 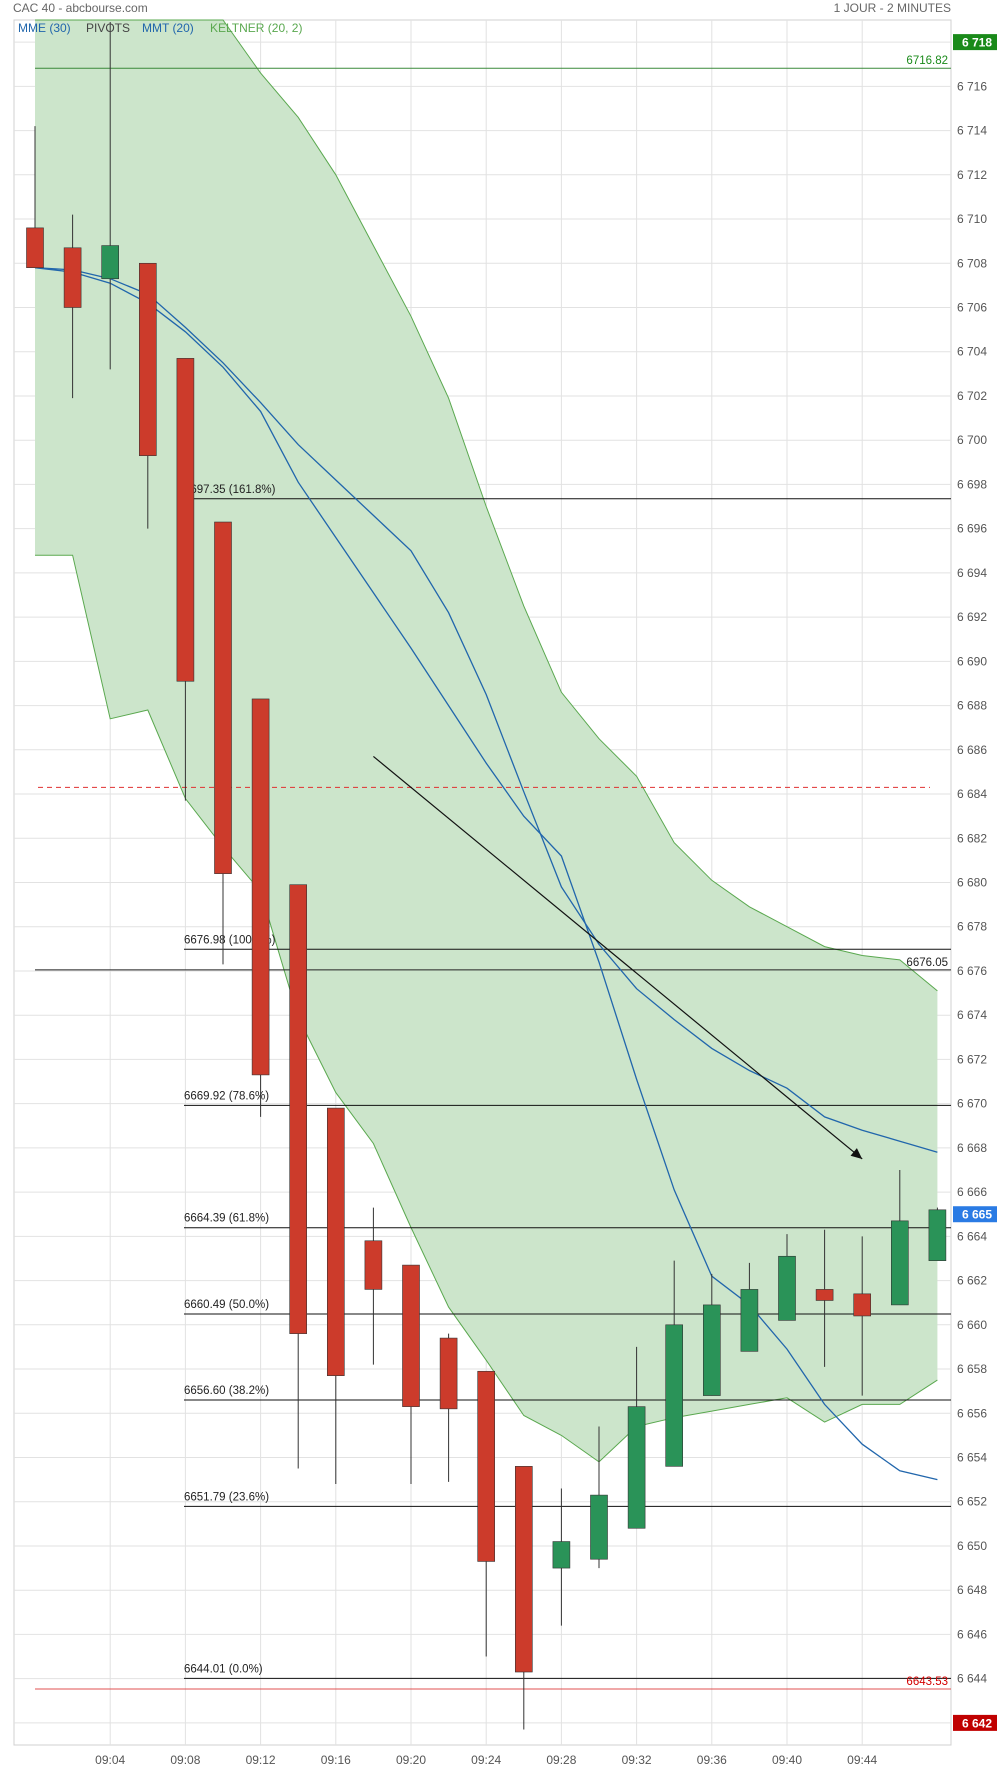 I want to click on x-tick-label: 09:24, so click(x=486, y=1760).